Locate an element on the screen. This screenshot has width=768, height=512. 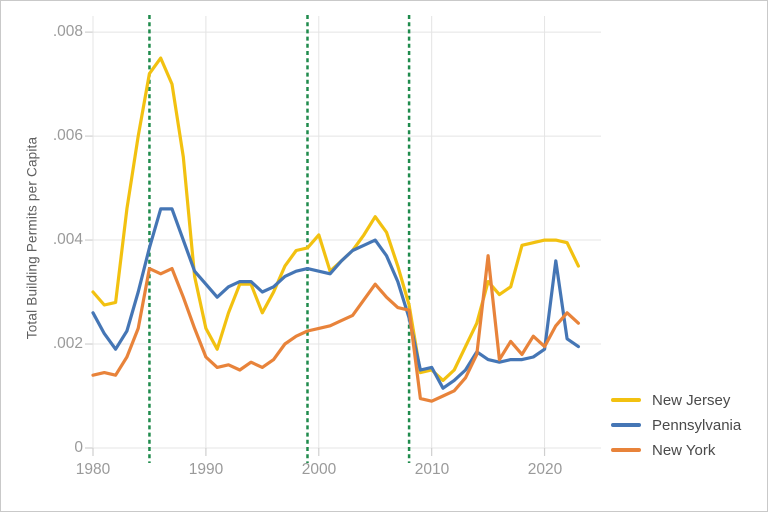
legend-swatch-pennsylvania is located at coordinates (626, 425).